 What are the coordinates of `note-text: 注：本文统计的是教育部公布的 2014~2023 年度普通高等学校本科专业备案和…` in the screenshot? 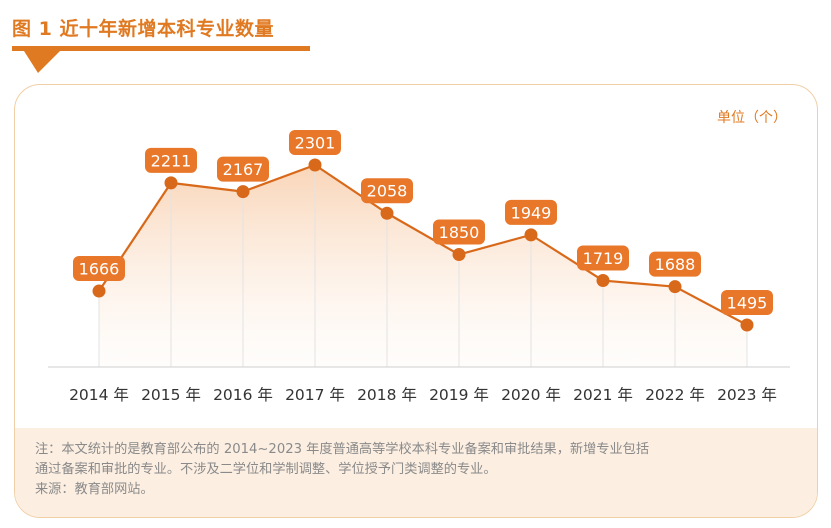 It's located at (420, 470).